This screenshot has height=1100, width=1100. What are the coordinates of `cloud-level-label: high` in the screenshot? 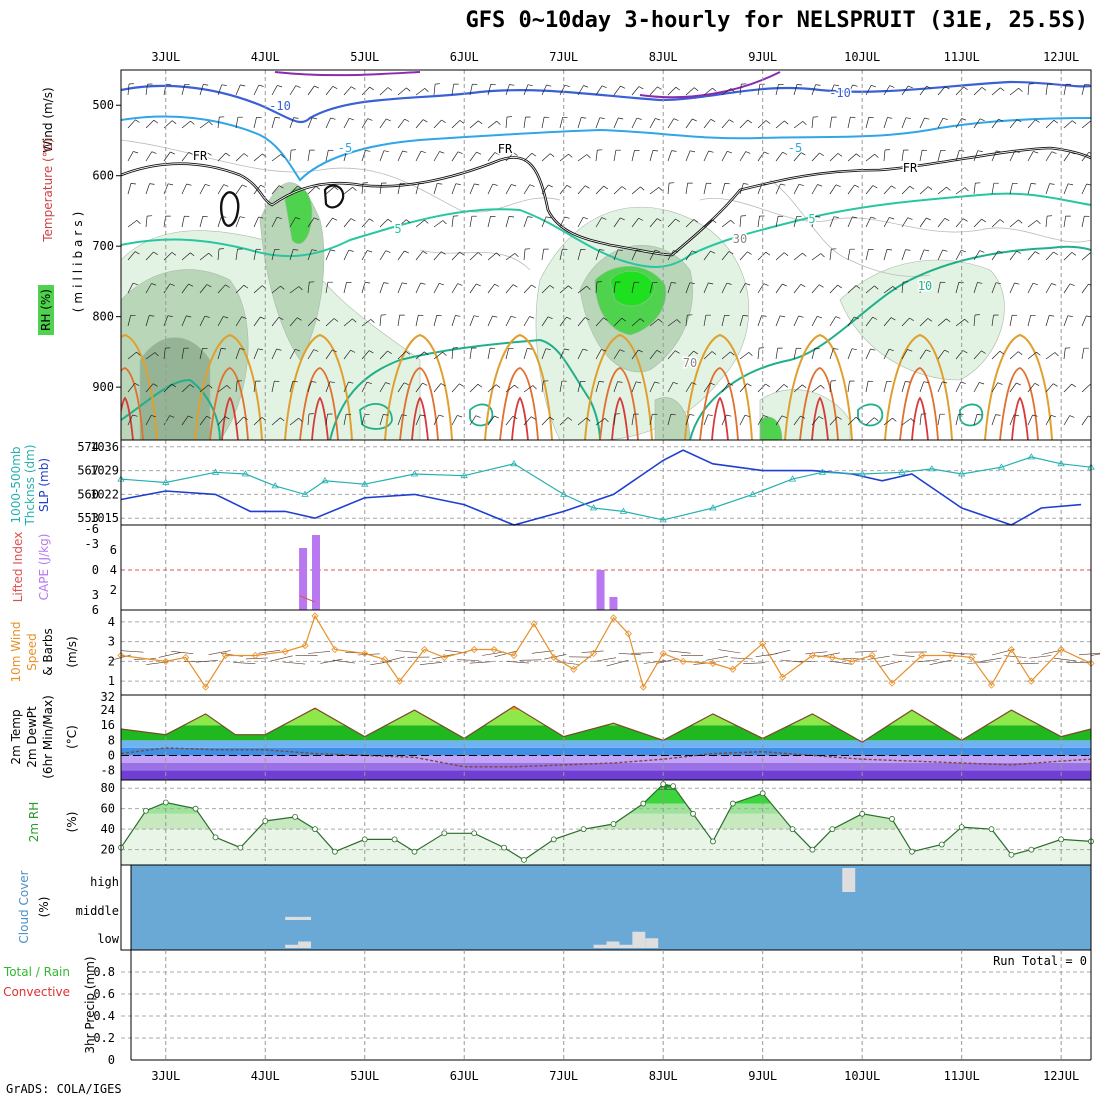 It's located at (104, 882).